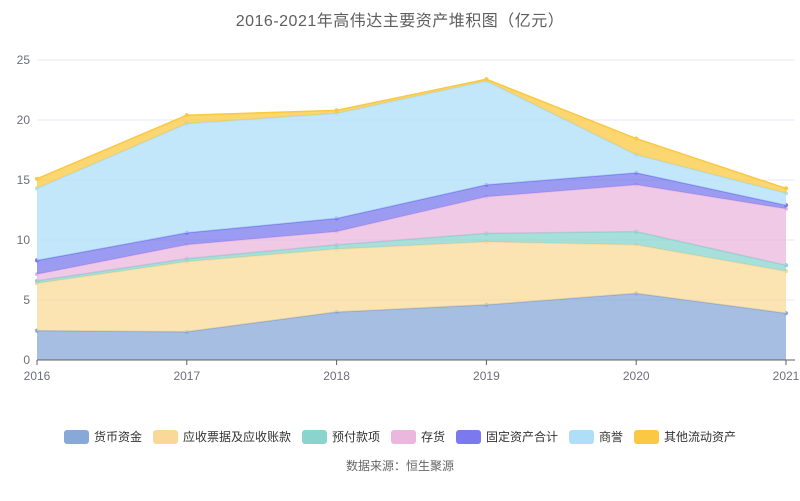 The image size is (800, 501). I want to click on legend: 货币资金 应收票据及应收账款 预付款项 存货 固定资产合计 商誉 其他流动资产, so click(400, 436).